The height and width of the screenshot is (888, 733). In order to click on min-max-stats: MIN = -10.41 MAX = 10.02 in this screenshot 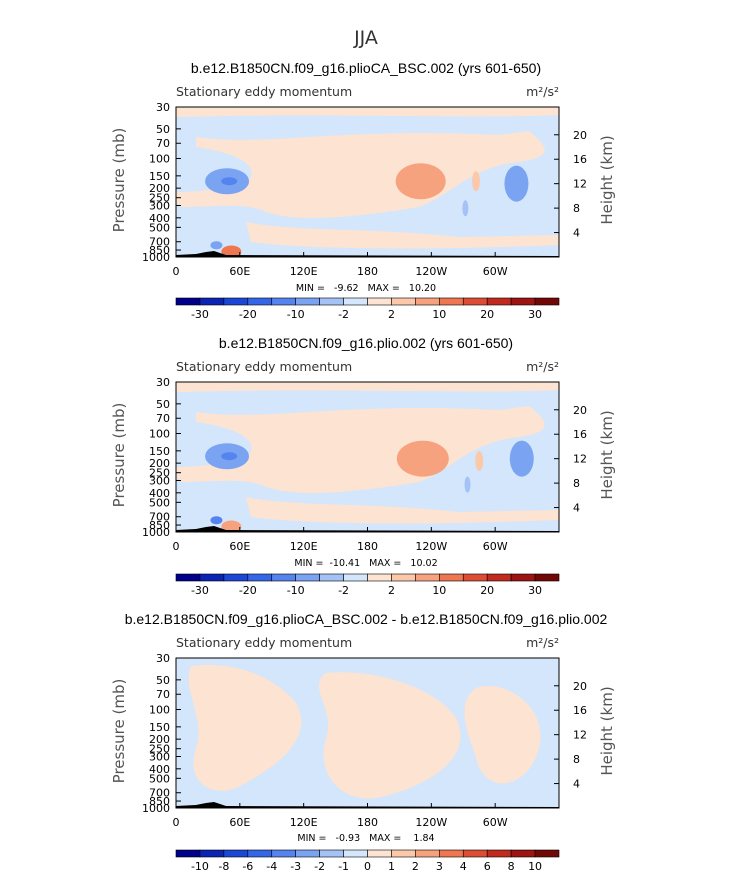, I will do `click(365, 563)`.